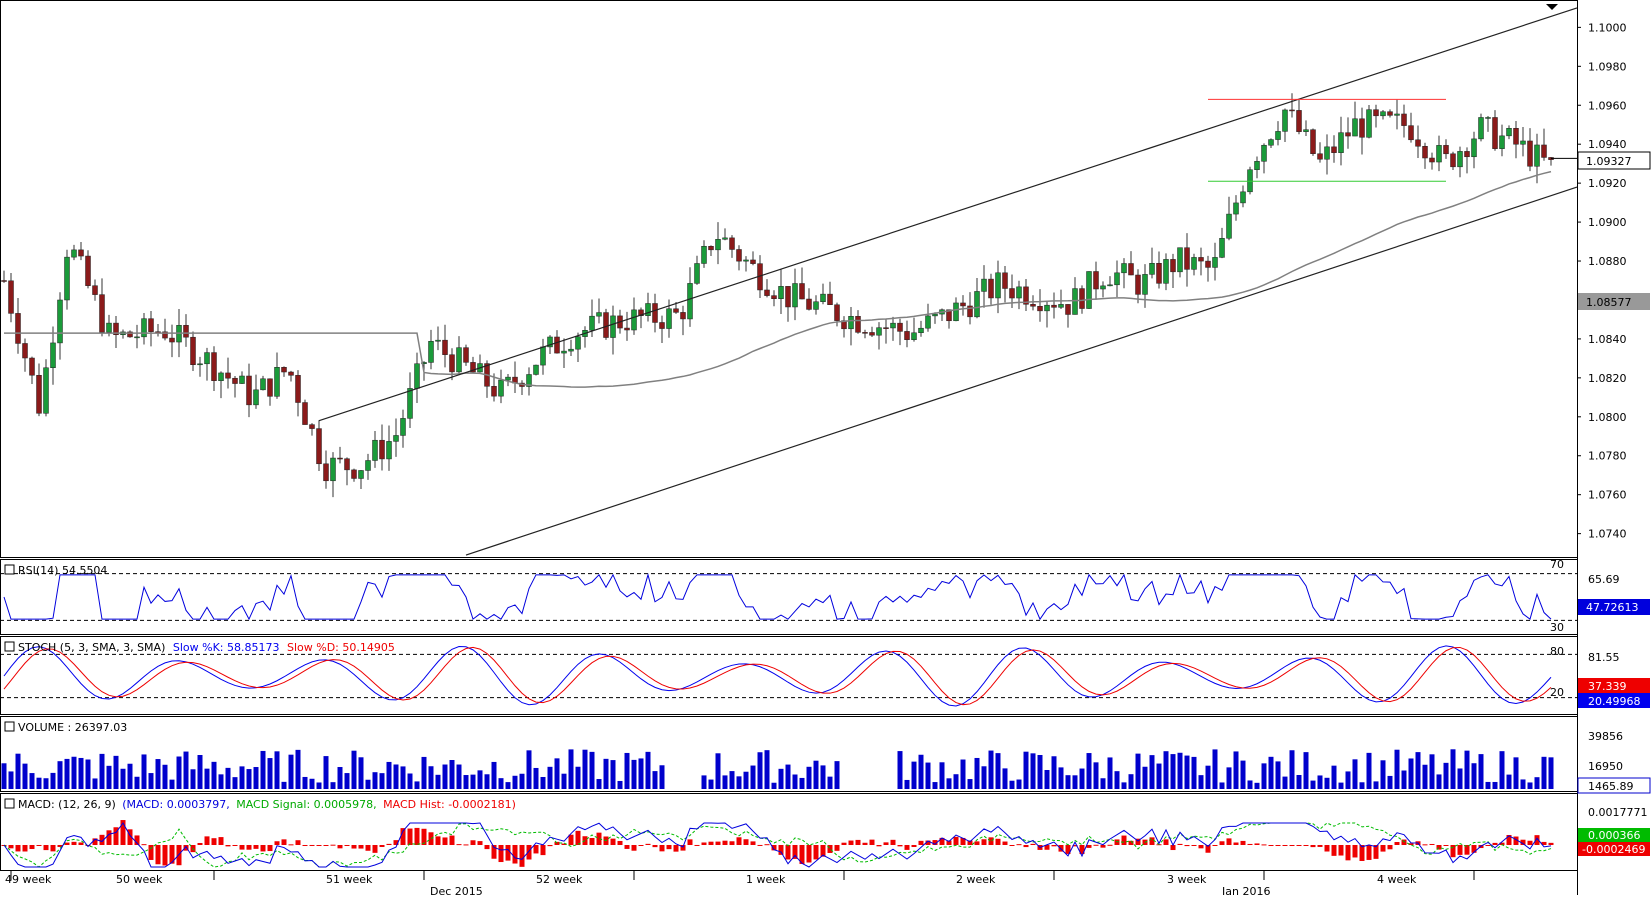 Image resolution: width=1651 pixels, height=899 pixels. I want to click on stoch-k-line, so click(777, 676).